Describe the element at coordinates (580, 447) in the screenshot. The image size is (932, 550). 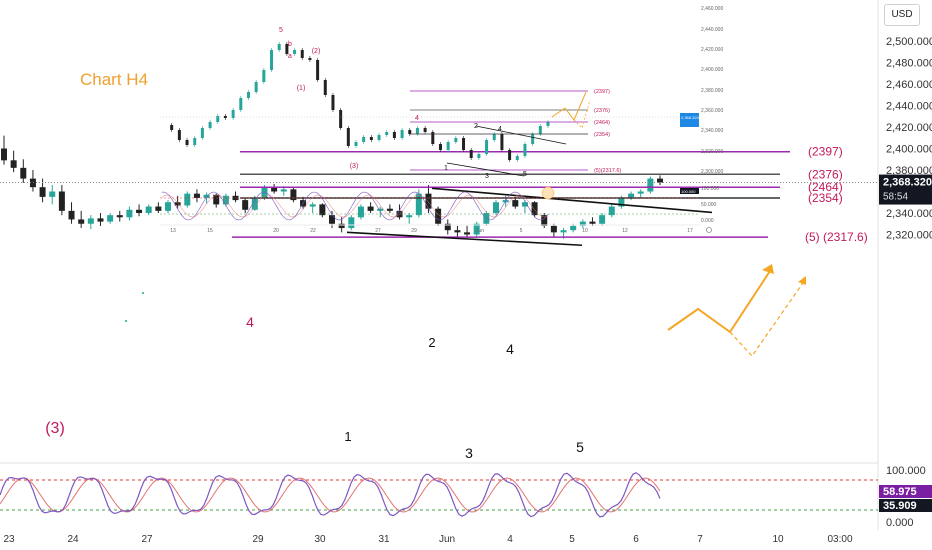
I see `wave-label: 5` at that location.